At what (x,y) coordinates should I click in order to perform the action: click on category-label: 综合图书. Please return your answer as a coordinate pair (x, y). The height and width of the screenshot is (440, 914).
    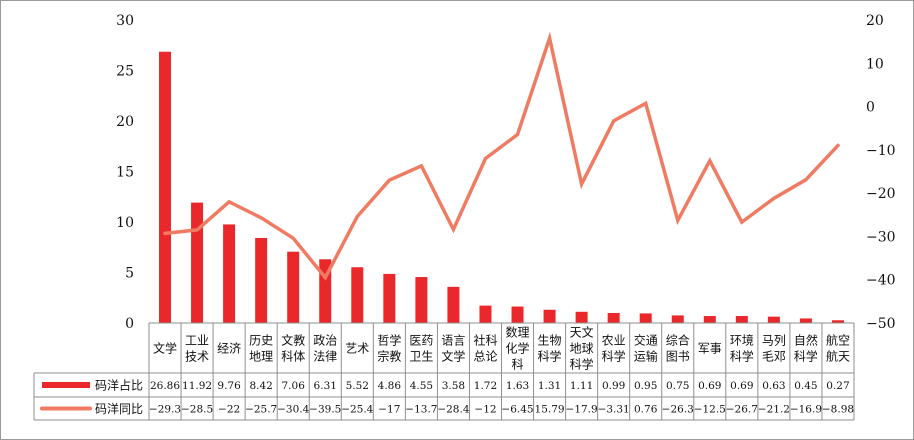
    Looking at the image, I should click on (678, 348).